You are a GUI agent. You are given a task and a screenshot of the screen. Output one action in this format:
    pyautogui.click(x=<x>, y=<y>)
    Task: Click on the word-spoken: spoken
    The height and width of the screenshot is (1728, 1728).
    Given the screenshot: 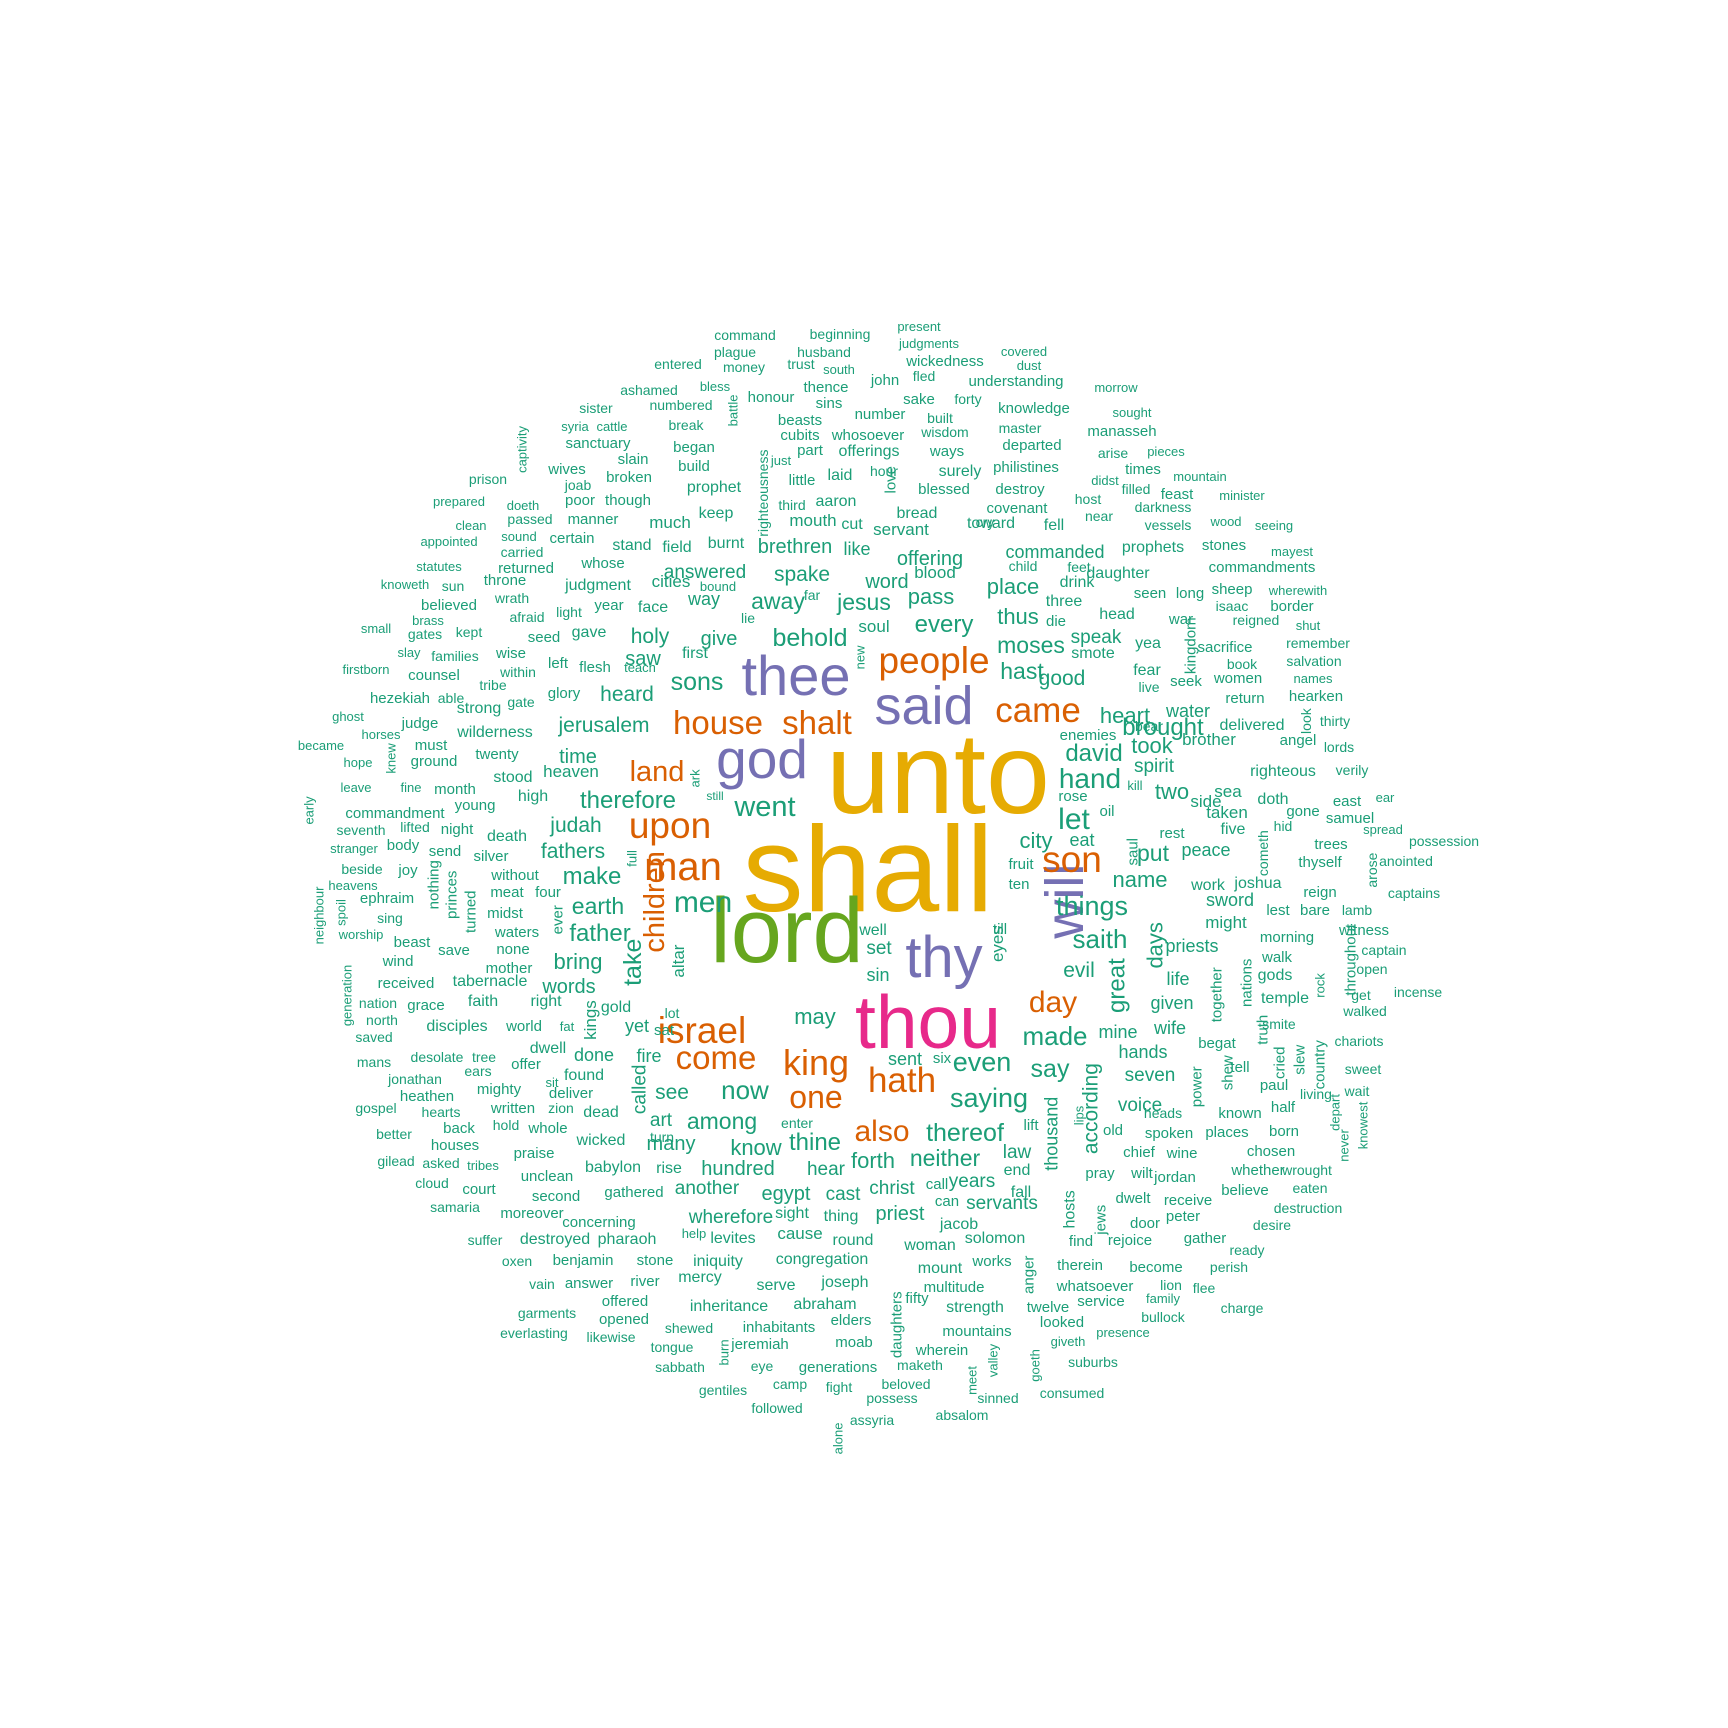 What is the action you would take?
    pyautogui.click(x=1169, y=1133)
    